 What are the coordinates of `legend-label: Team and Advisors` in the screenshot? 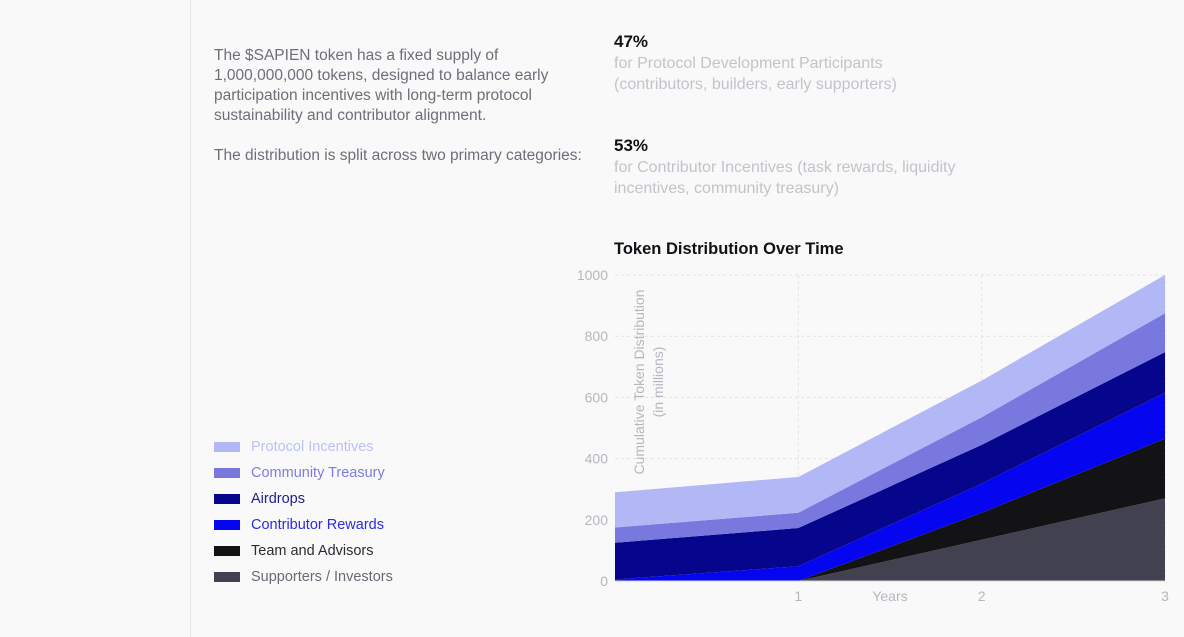 It's located at (312, 551).